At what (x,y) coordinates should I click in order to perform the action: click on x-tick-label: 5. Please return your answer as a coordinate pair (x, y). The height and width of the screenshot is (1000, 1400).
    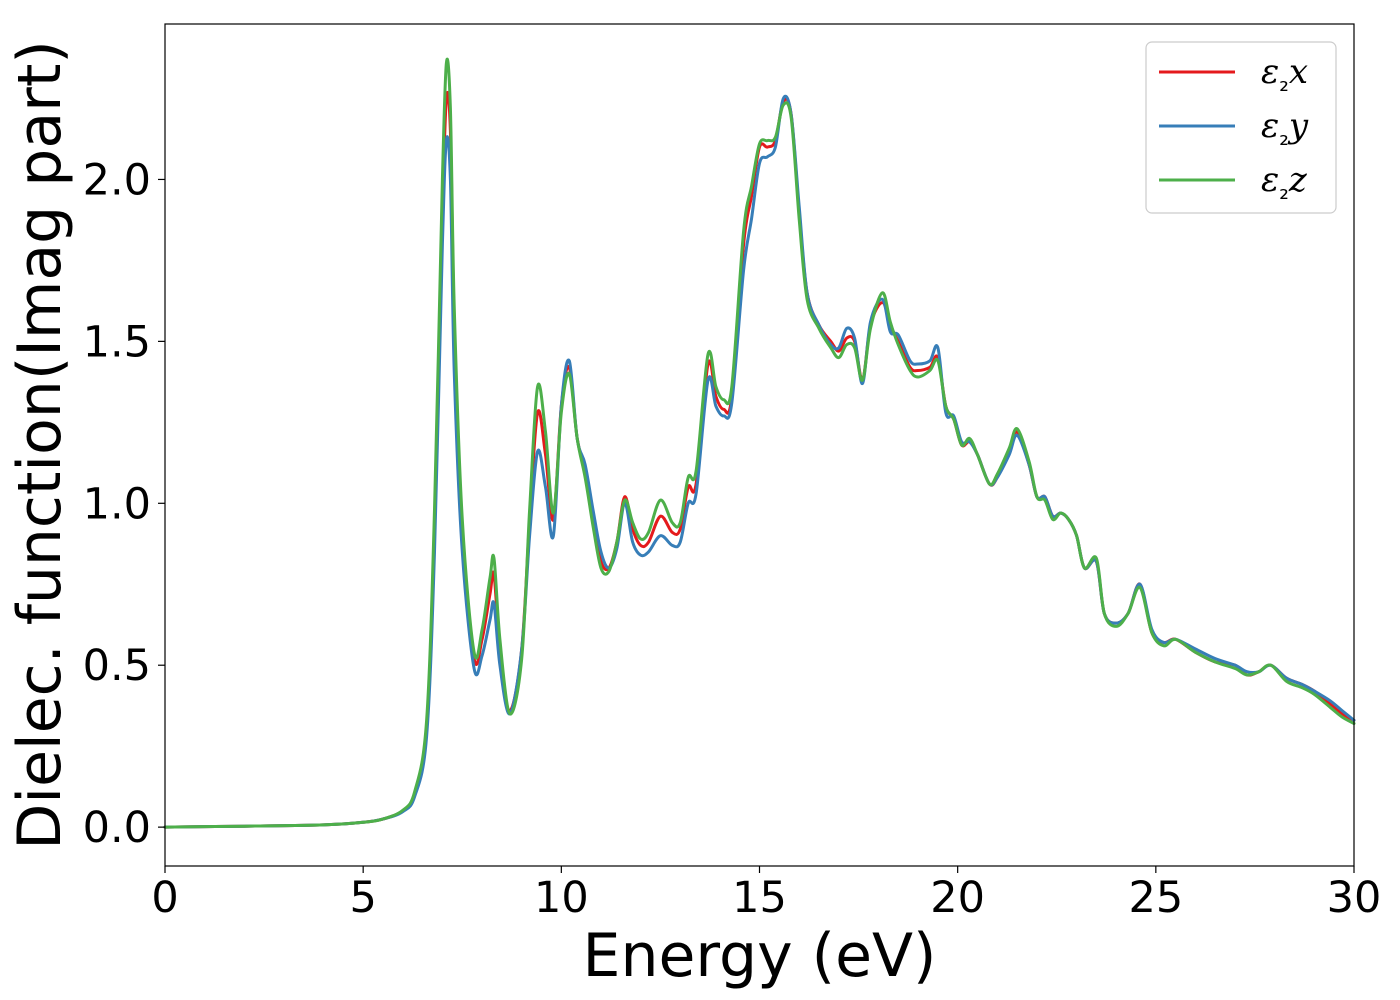
    Looking at the image, I should click on (362, 898).